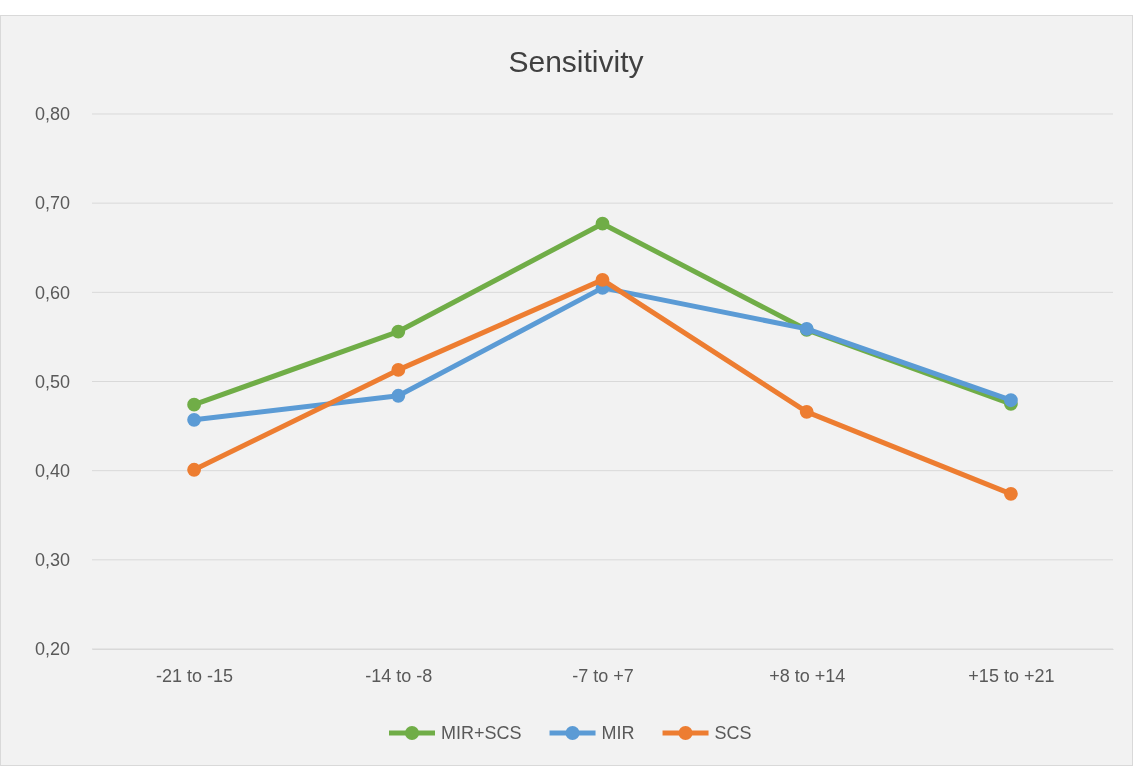 The image size is (1133, 766). Describe the element at coordinates (52, 114) in the screenshot. I see `y-tick-label: 0,80` at that location.